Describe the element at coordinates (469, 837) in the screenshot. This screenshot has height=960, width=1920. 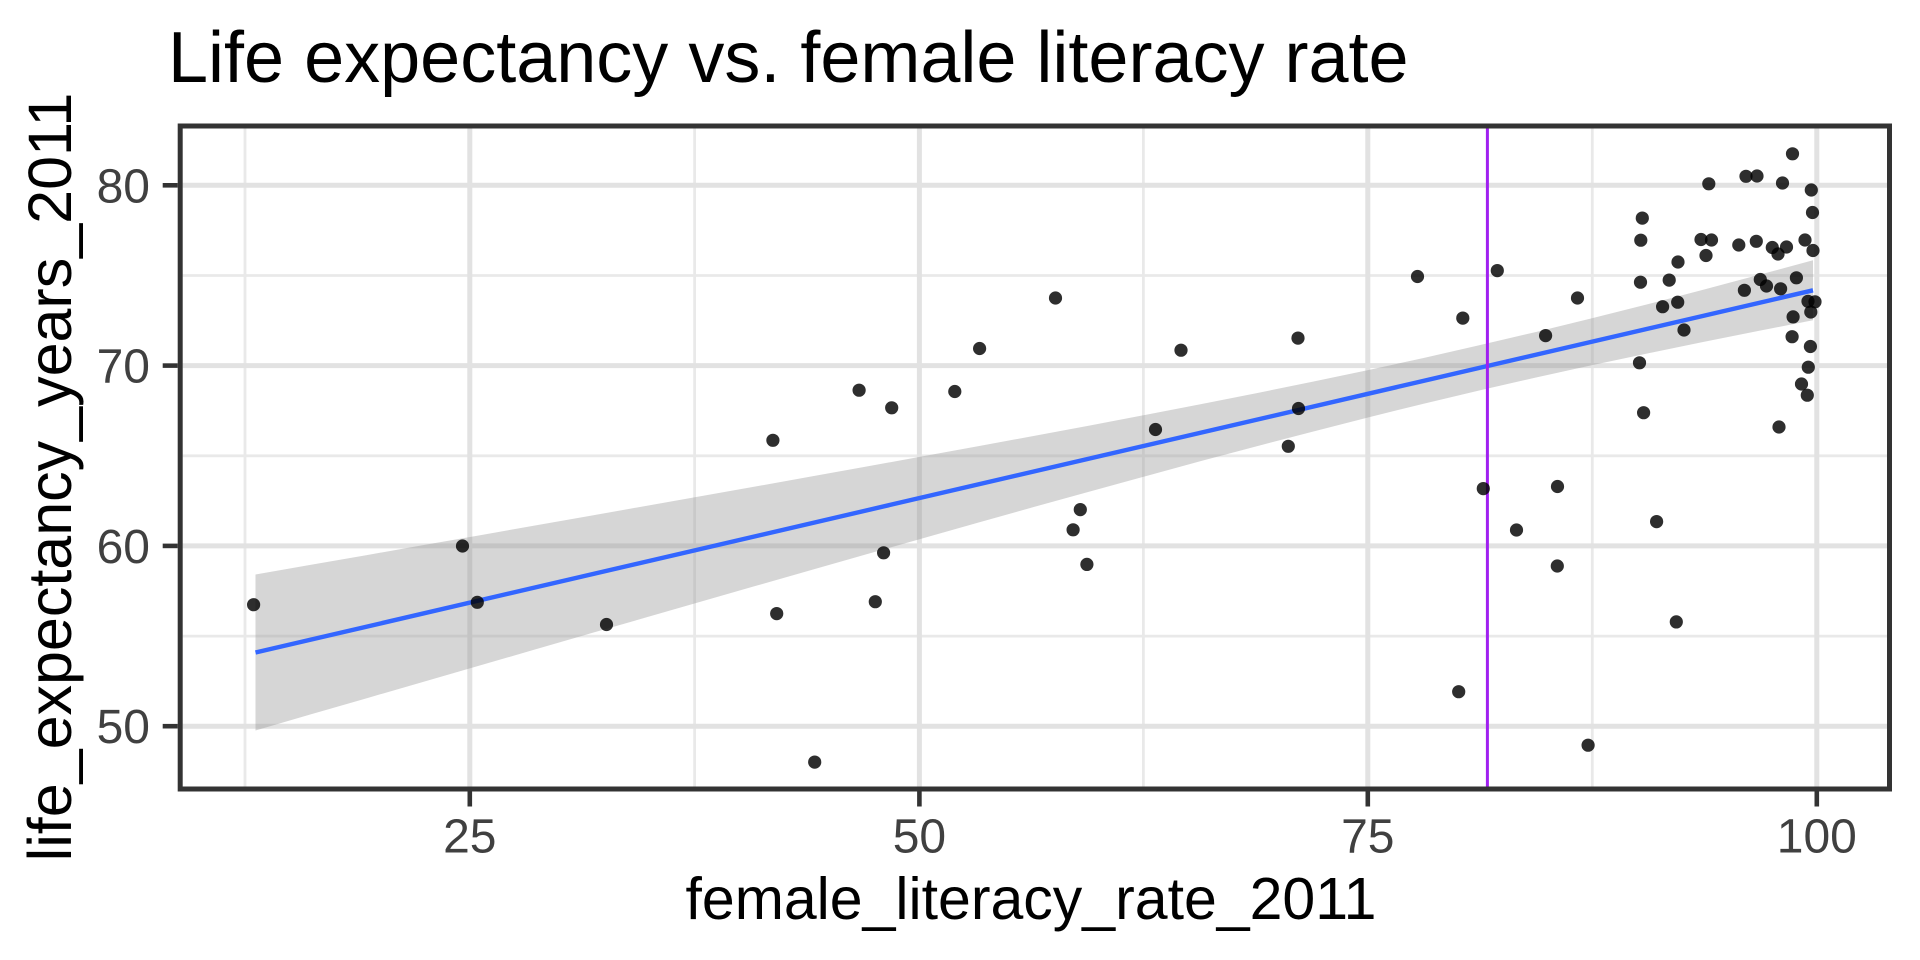
I see `svg-text: 25` at that location.